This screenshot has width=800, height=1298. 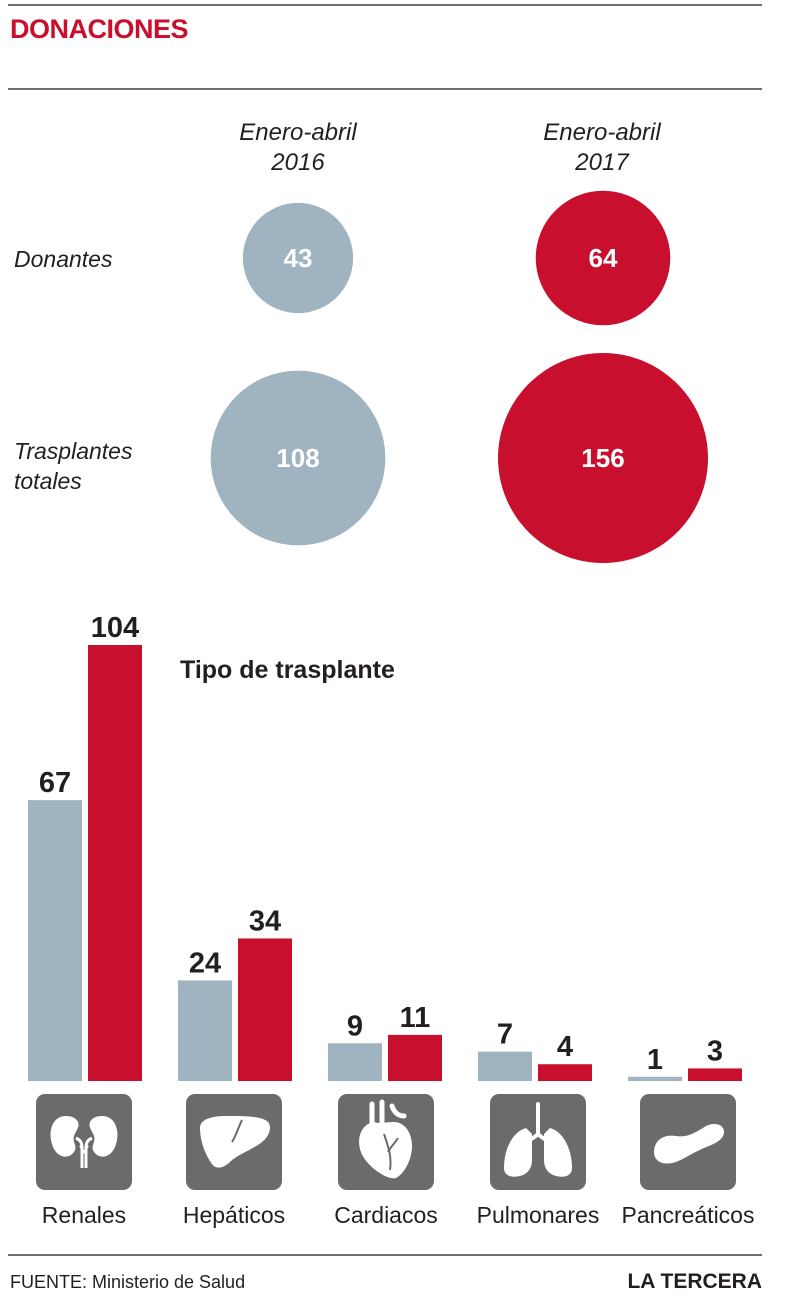 I want to click on category-label-cardiacos: Cardiacos, so click(x=386, y=1215).